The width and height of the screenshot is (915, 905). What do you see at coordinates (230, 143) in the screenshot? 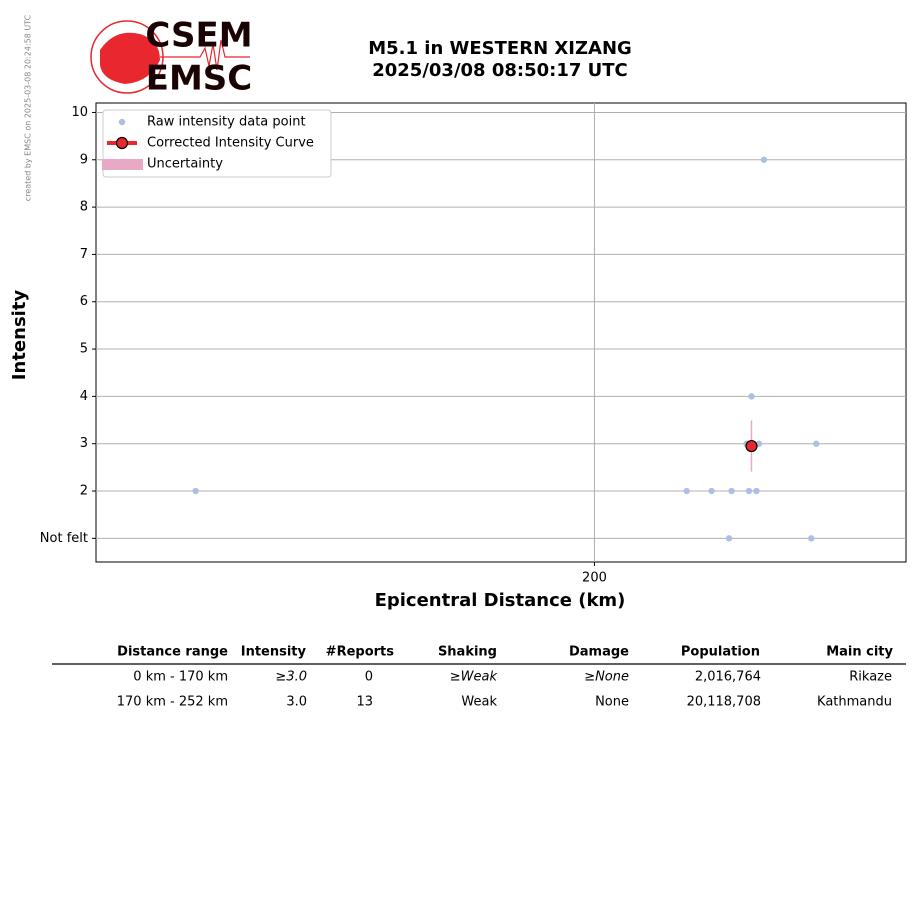
I see `legend-label: Corrected Intensity Curve` at bounding box center [230, 143].